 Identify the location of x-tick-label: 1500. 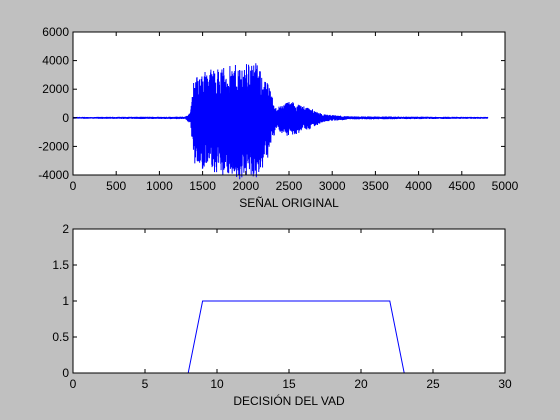
(202, 186).